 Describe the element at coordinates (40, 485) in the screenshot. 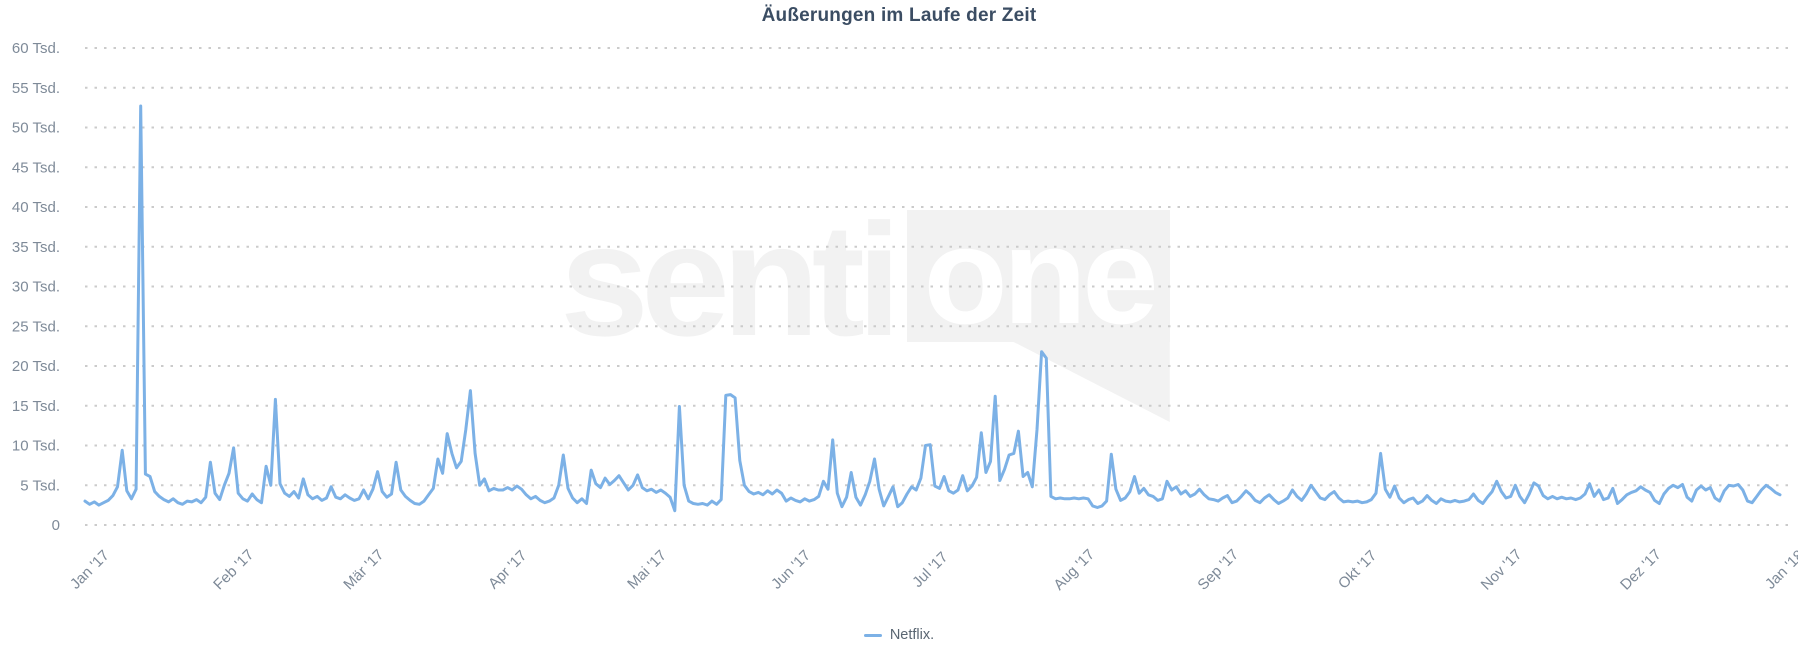

I see `y-axis-tick-label: 5 Tsd.` at that location.